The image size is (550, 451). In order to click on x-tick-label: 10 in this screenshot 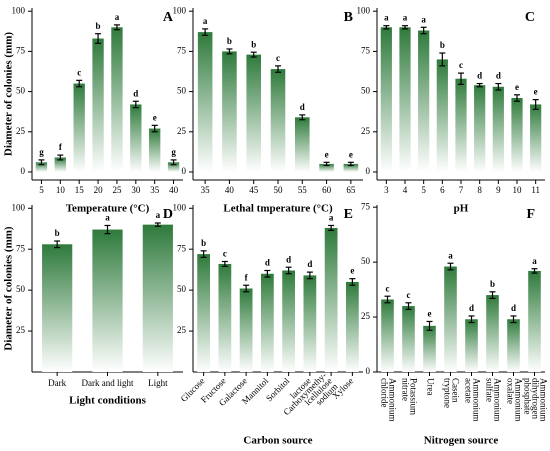, I will do `click(518, 190)`.